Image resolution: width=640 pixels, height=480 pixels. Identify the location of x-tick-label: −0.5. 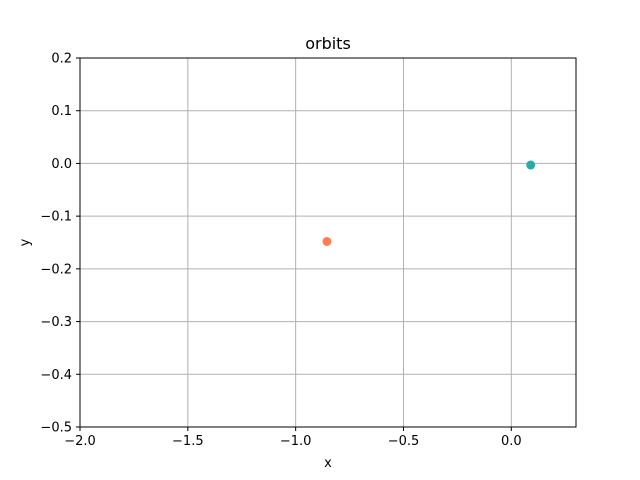
(404, 441).